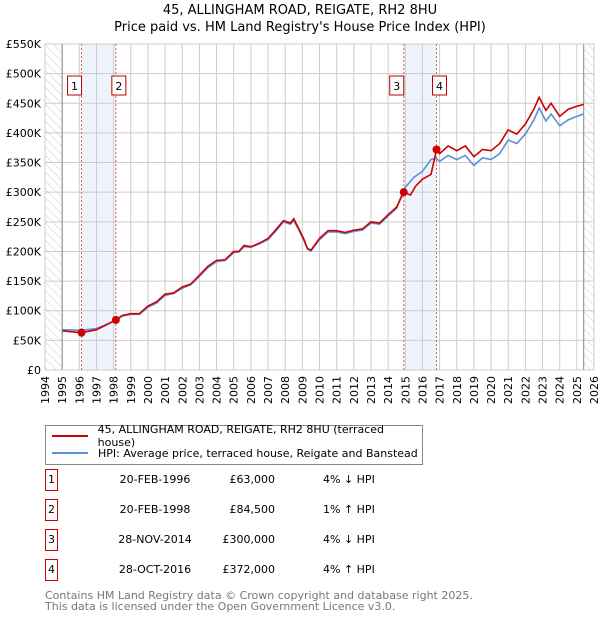 Image resolution: width=600 pixels, height=620 pixels. Describe the element at coordinates (525, 390) in the screenshot. I see `x-tick-label: 2022` at that location.